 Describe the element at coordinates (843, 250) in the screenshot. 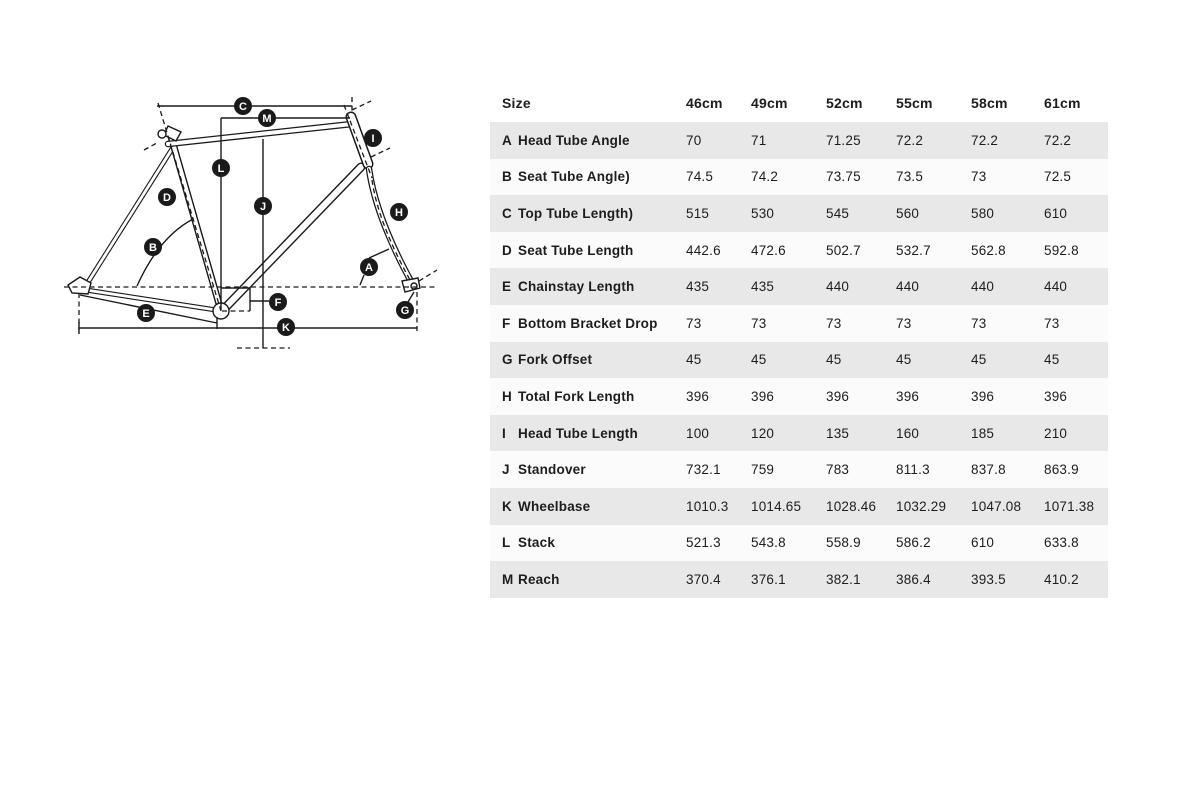

I see `spec-value: 502.7` at that location.